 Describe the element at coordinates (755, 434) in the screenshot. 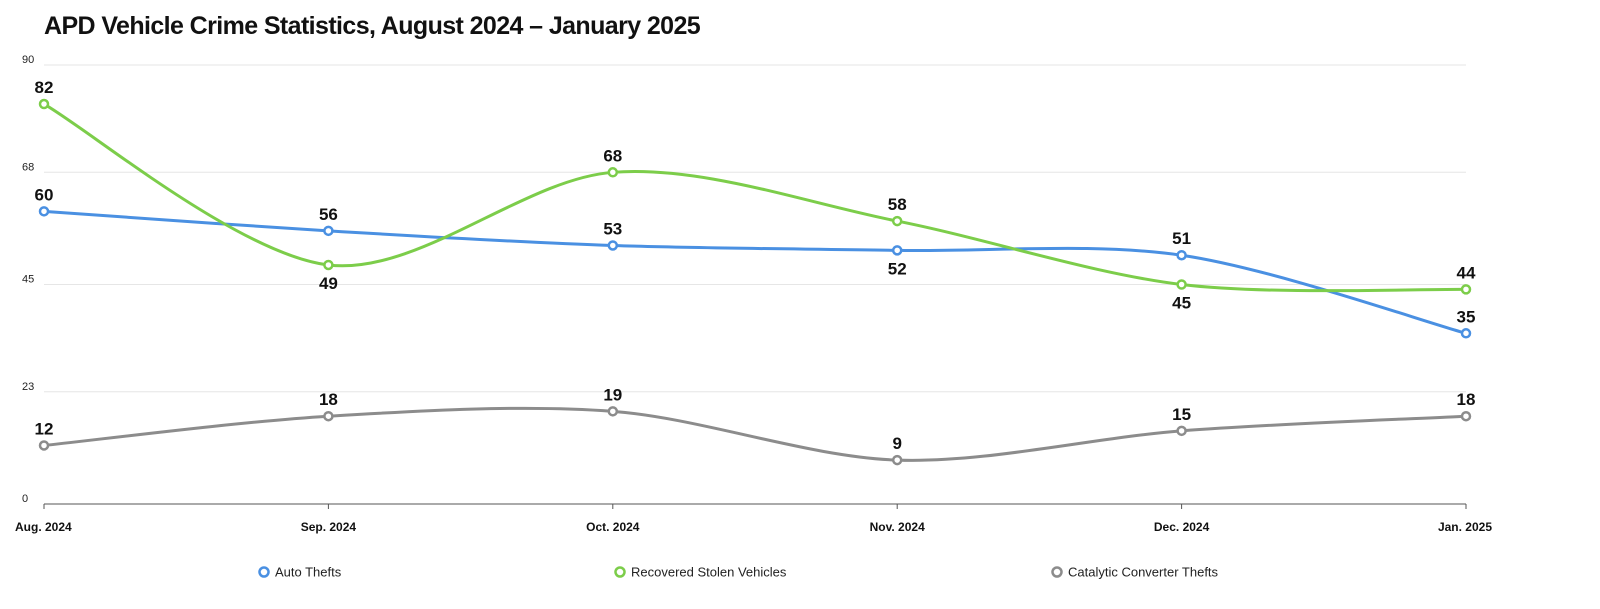

I see `catalytic-converter-thefts-line` at that location.